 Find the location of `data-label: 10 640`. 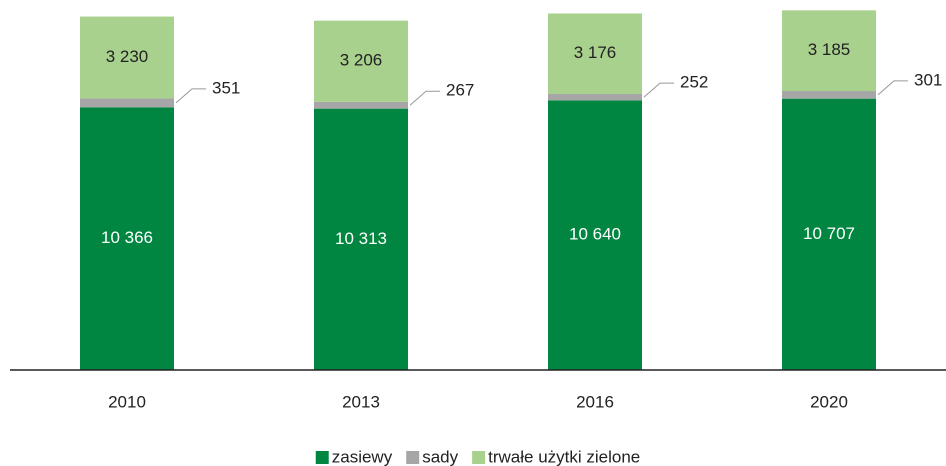

data-label: 10 640 is located at coordinates (595, 234).